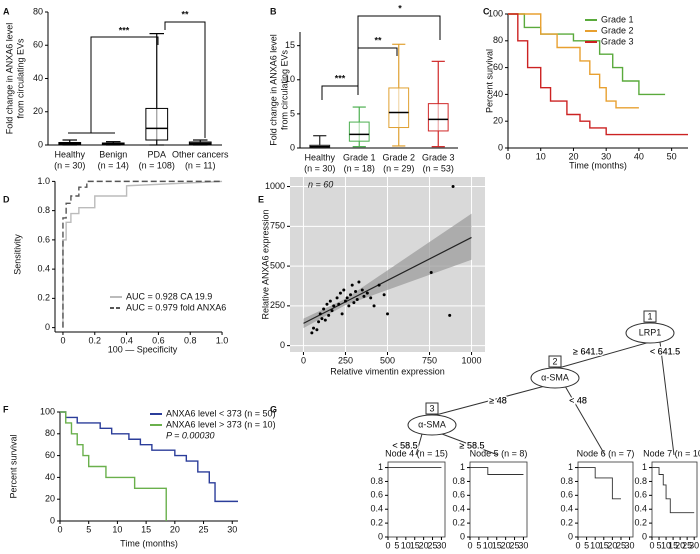 This screenshot has width=700, height=554. Describe the element at coordinates (687, 545) in the screenshot. I see `x-tick-label: 25` at that location.